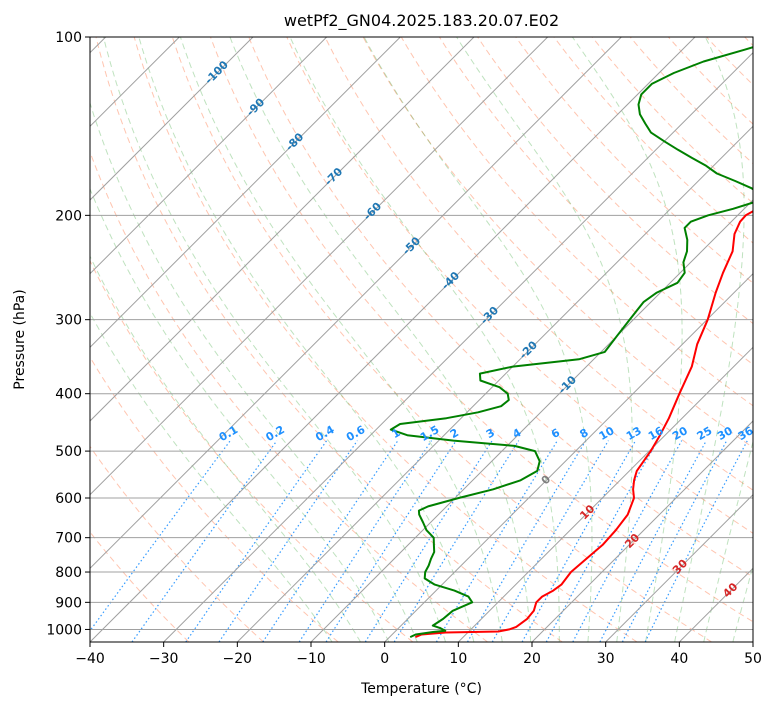 The image size is (775, 708). I want to click on y-axis-label: Pressure (hPa), so click(20, 339).